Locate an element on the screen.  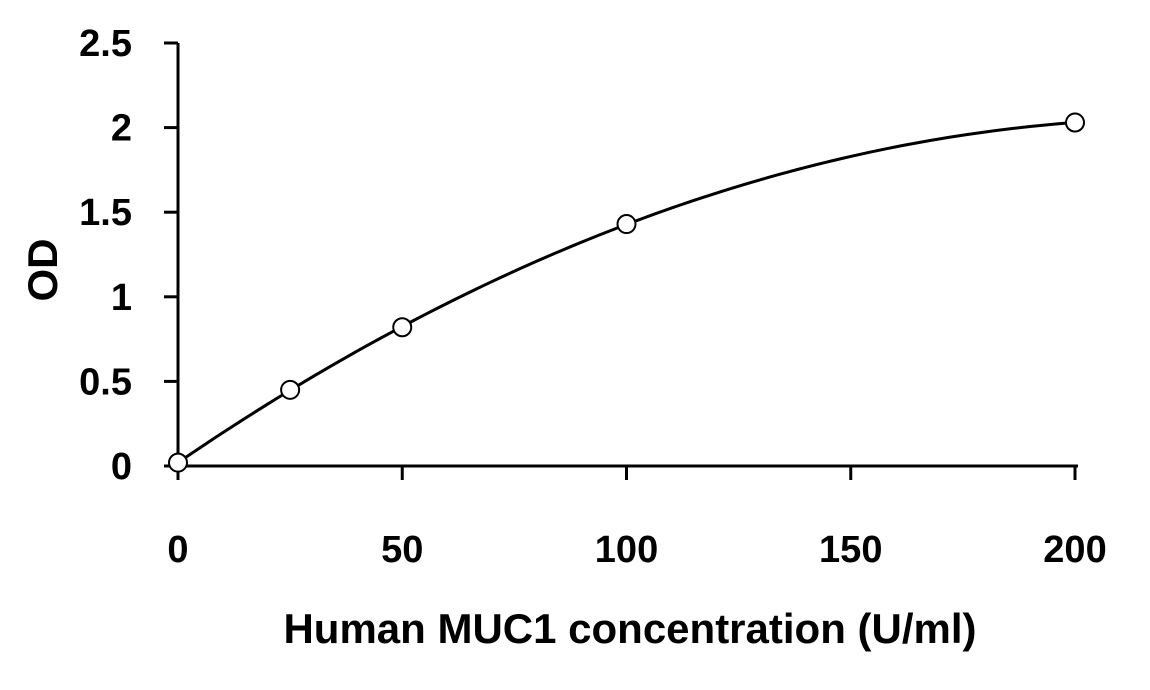
y-tick-label: 0 is located at coordinates (121, 467).